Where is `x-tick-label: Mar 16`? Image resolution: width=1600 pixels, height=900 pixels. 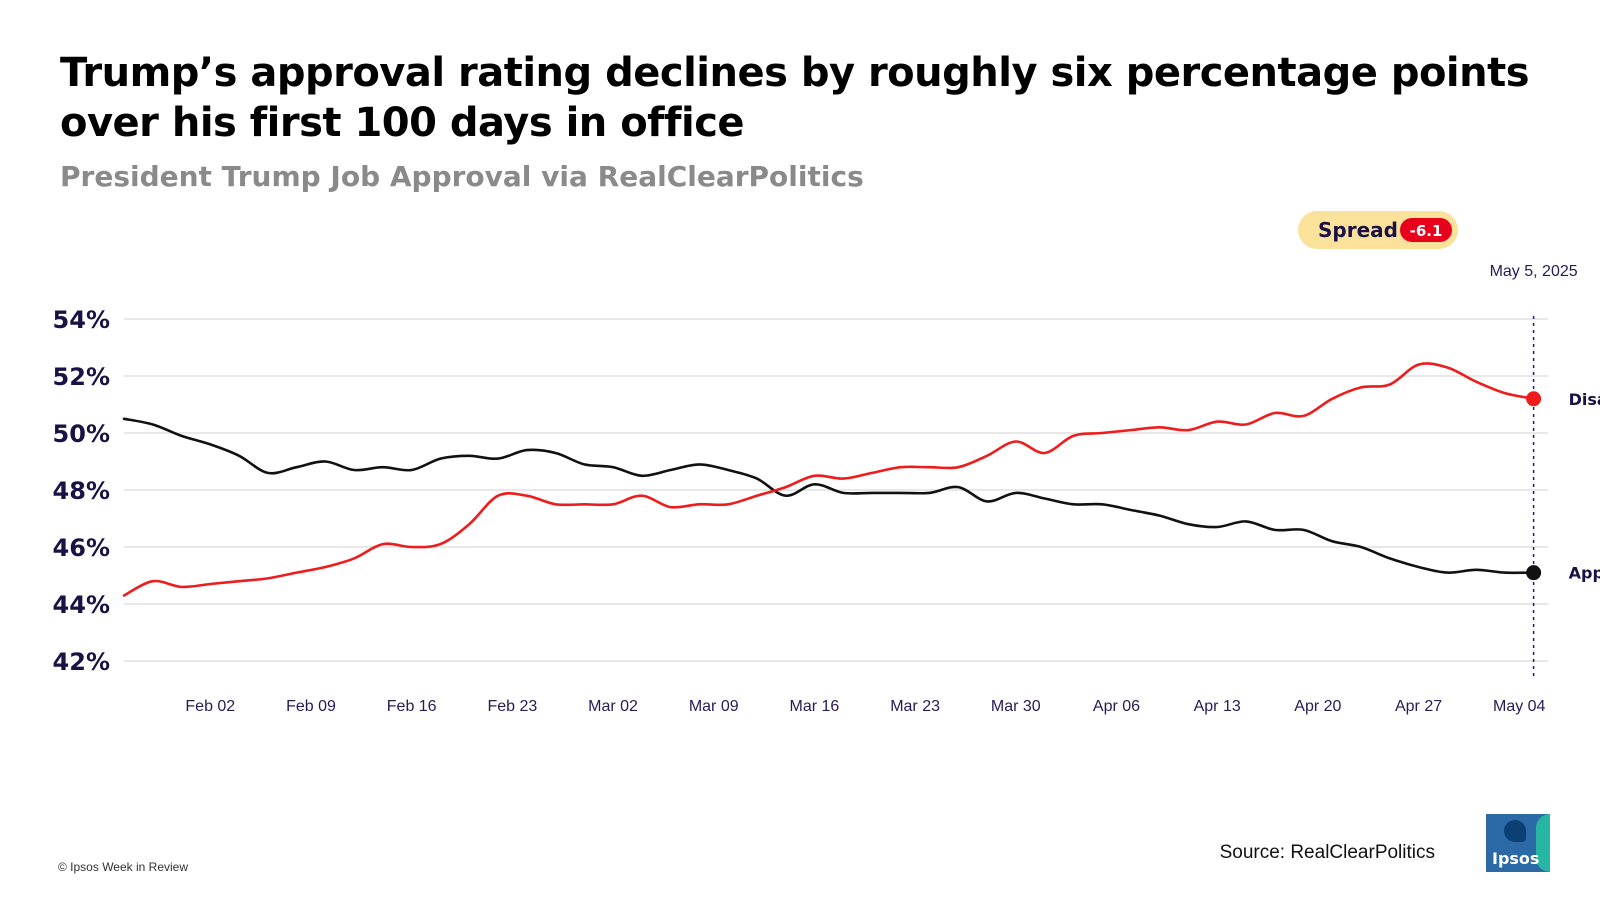 x-tick-label: Mar 16 is located at coordinates (815, 706).